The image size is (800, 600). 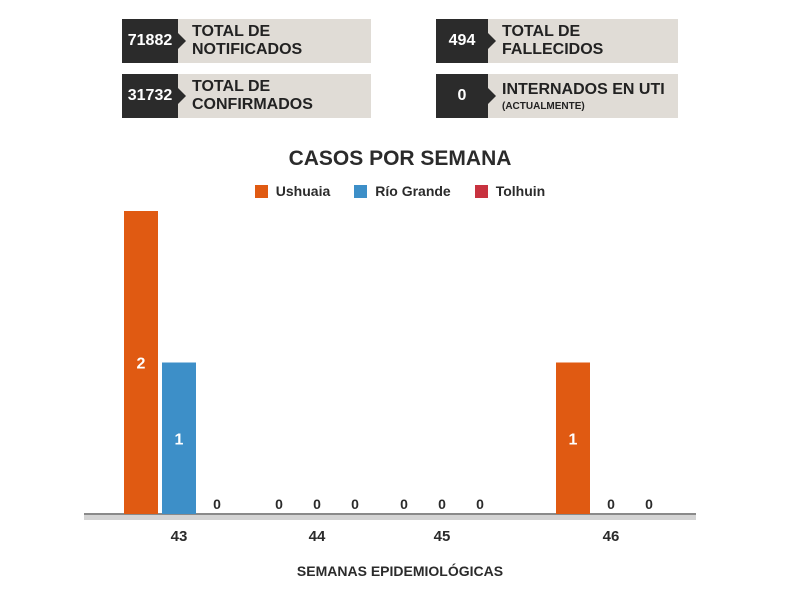 I want to click on chart-title: CASOS POR SEMANA, so click(x=400, y=158).